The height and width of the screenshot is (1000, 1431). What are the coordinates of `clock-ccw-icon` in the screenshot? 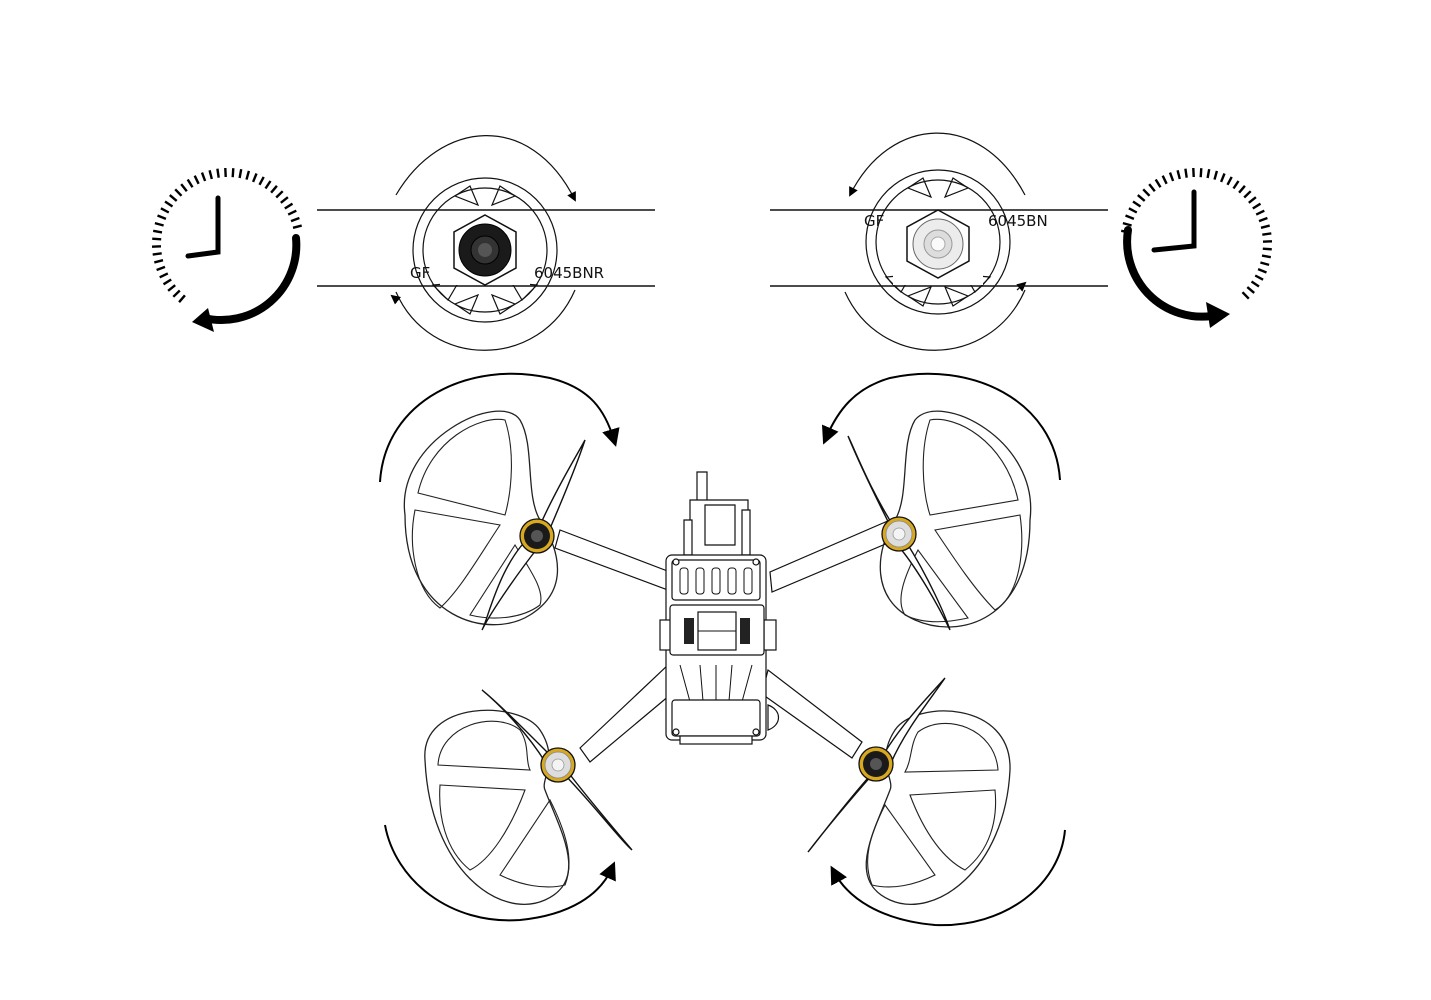 It's located at (226, 249).